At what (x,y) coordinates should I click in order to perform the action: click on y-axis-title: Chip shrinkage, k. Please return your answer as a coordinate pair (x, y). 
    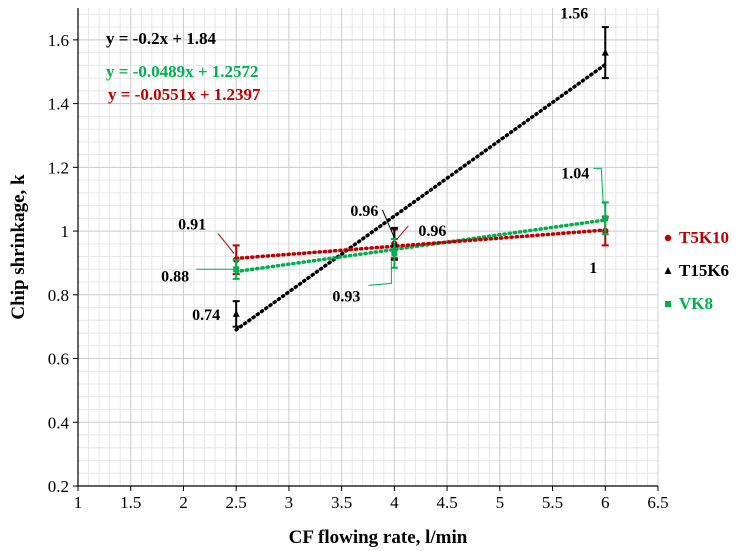
    Looking at the image, I should click on (18, 247).